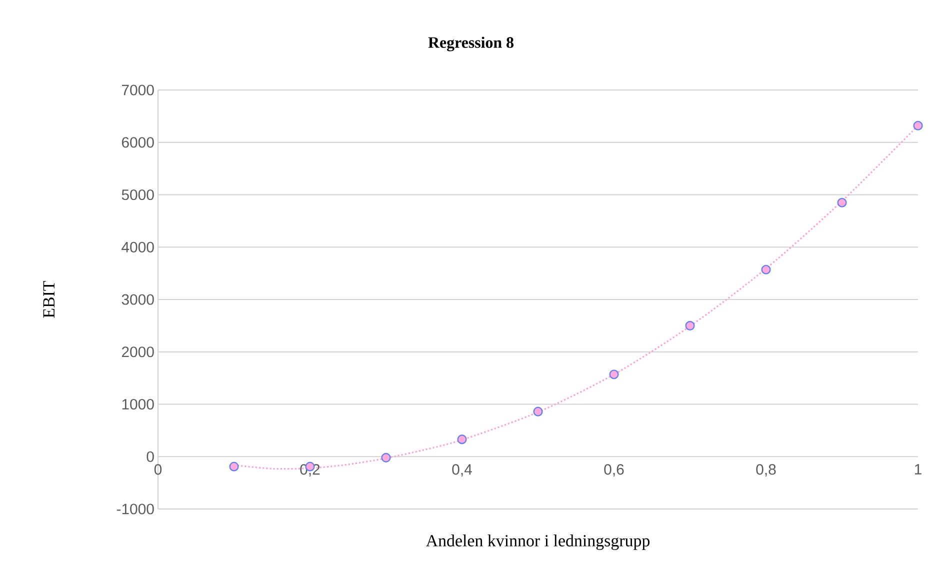 The image size is (942, 574). Describe the element at coordinates (918, 469) in the screenshot. I see `x-tick-label: 1` at that location.